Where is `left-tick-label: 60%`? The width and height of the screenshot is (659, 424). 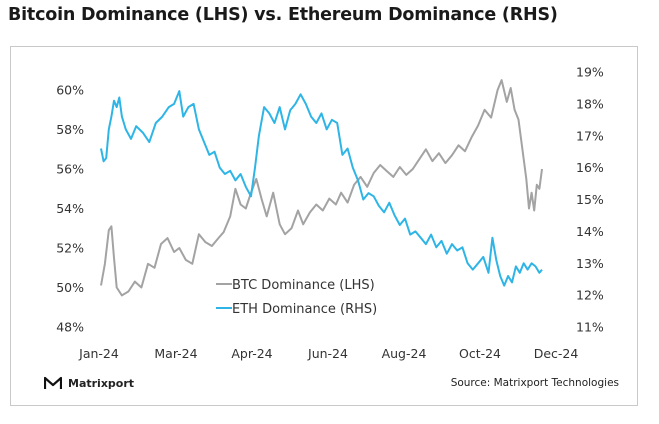
left-tick-label: 60% is located at coordinates (70, 90).